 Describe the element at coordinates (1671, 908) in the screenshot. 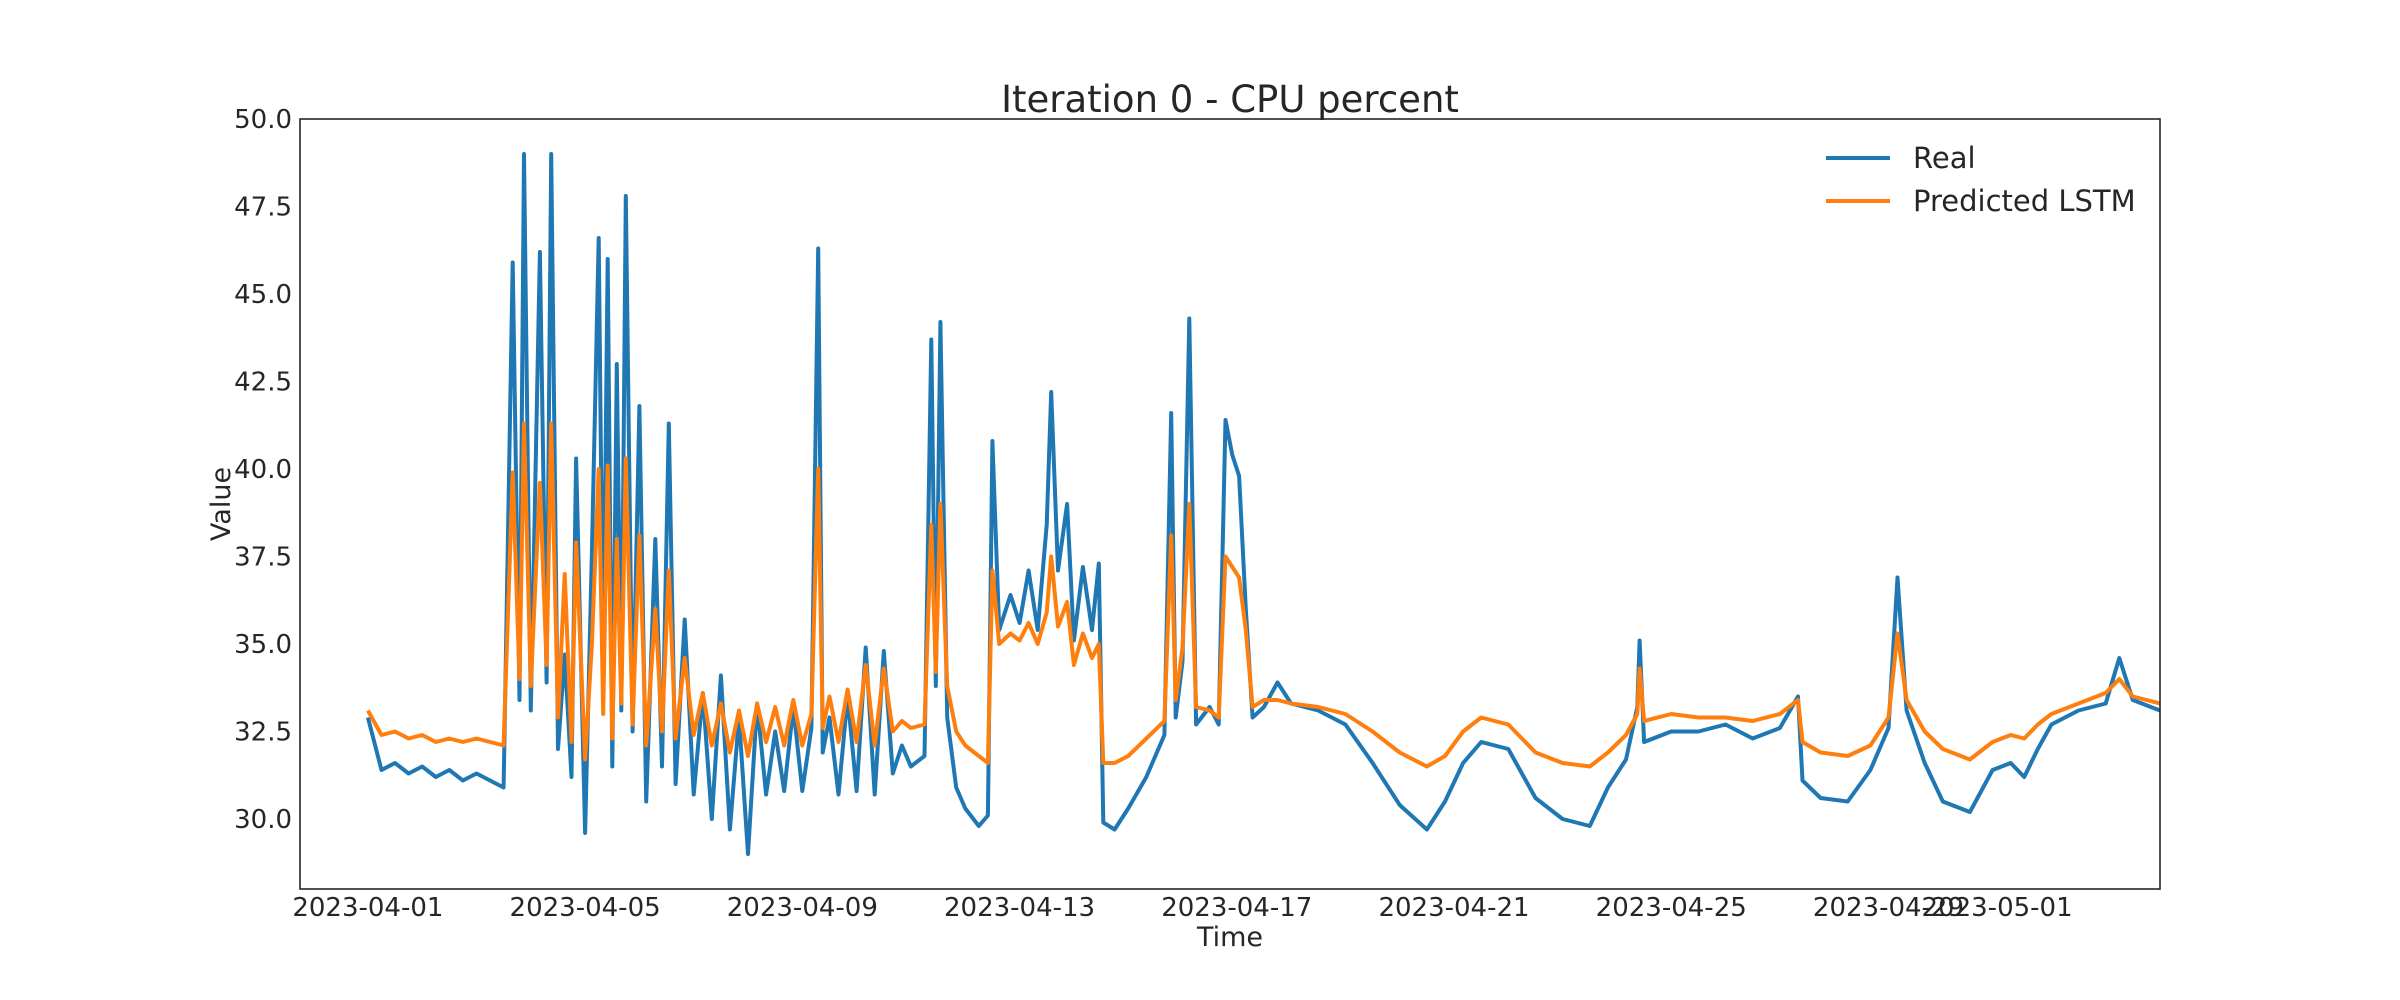

I see `x-tick-label: 2023-04-25` at that location.